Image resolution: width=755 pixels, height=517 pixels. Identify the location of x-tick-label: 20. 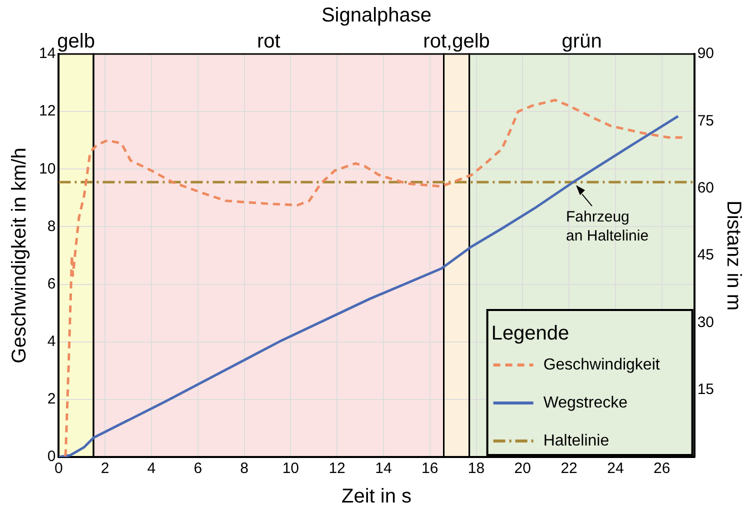
(522, 469).